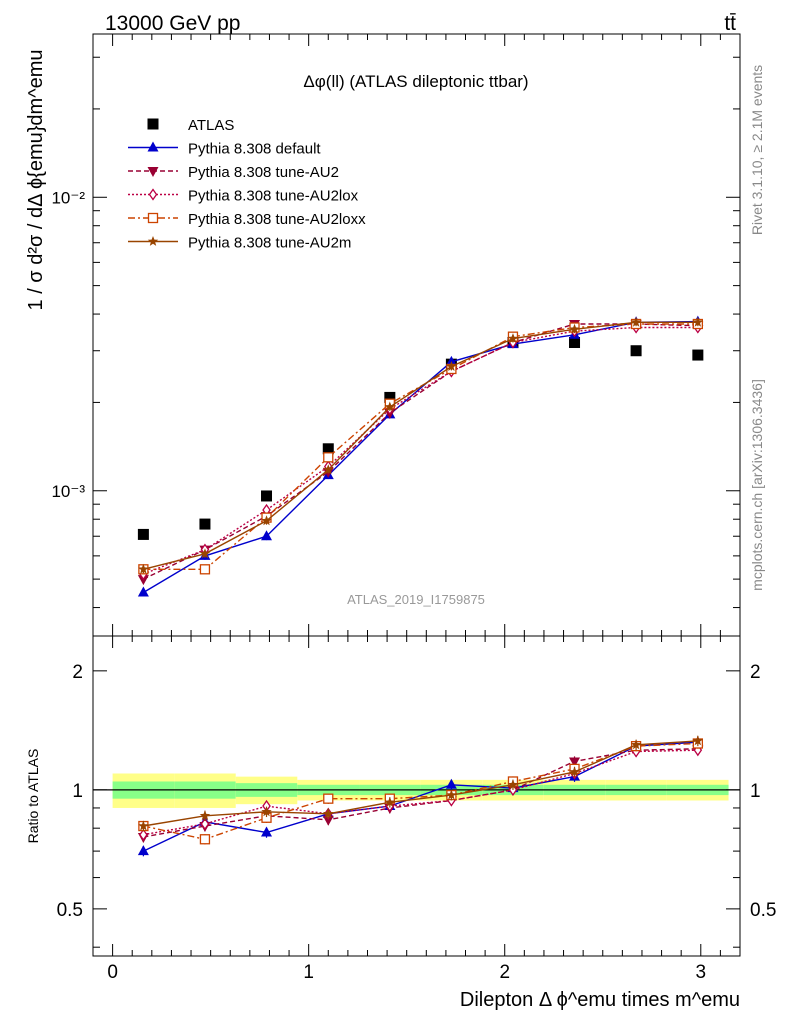 The height and width of the screenshot is (1024, 786). I want to click on legend-label: ATLAS, so click(211, 125).